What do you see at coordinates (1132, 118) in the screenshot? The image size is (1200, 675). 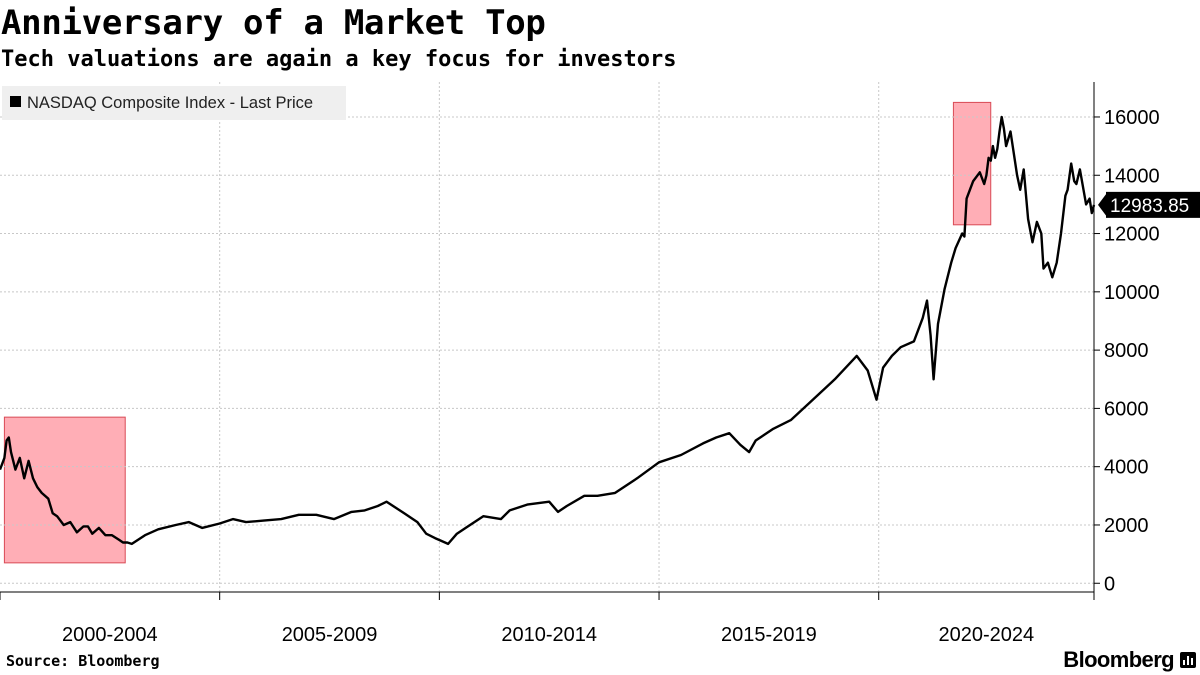 I see `y-tick-label: 16000` at bounding box center [1132, 118].